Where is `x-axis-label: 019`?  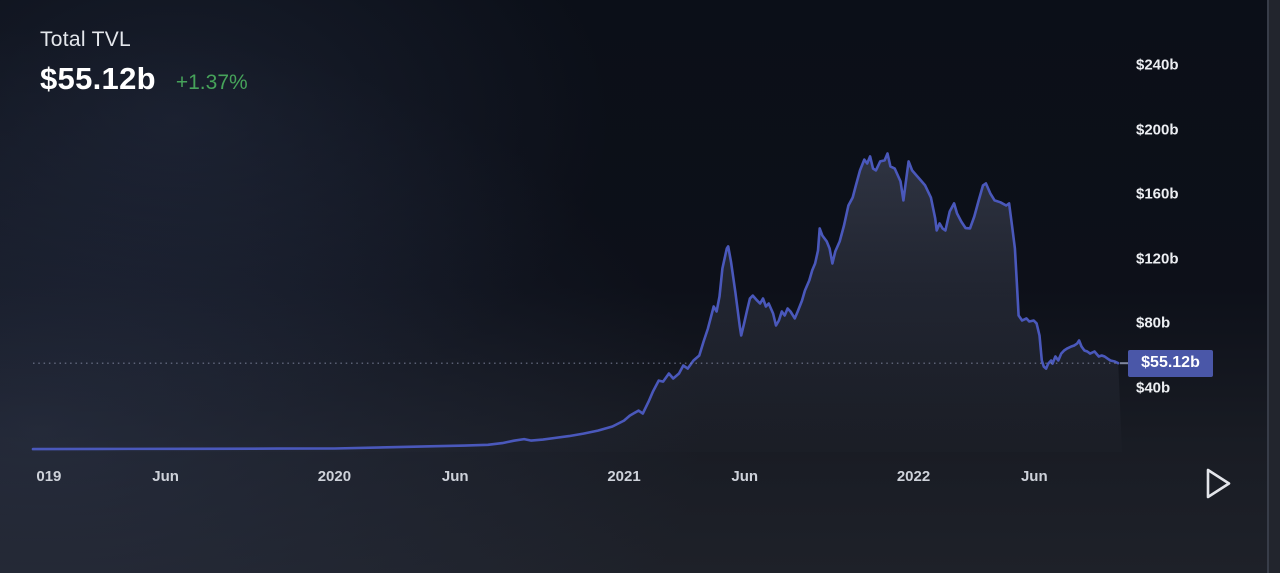
x-axis-label: 019 is located at coordinates (49, 476).